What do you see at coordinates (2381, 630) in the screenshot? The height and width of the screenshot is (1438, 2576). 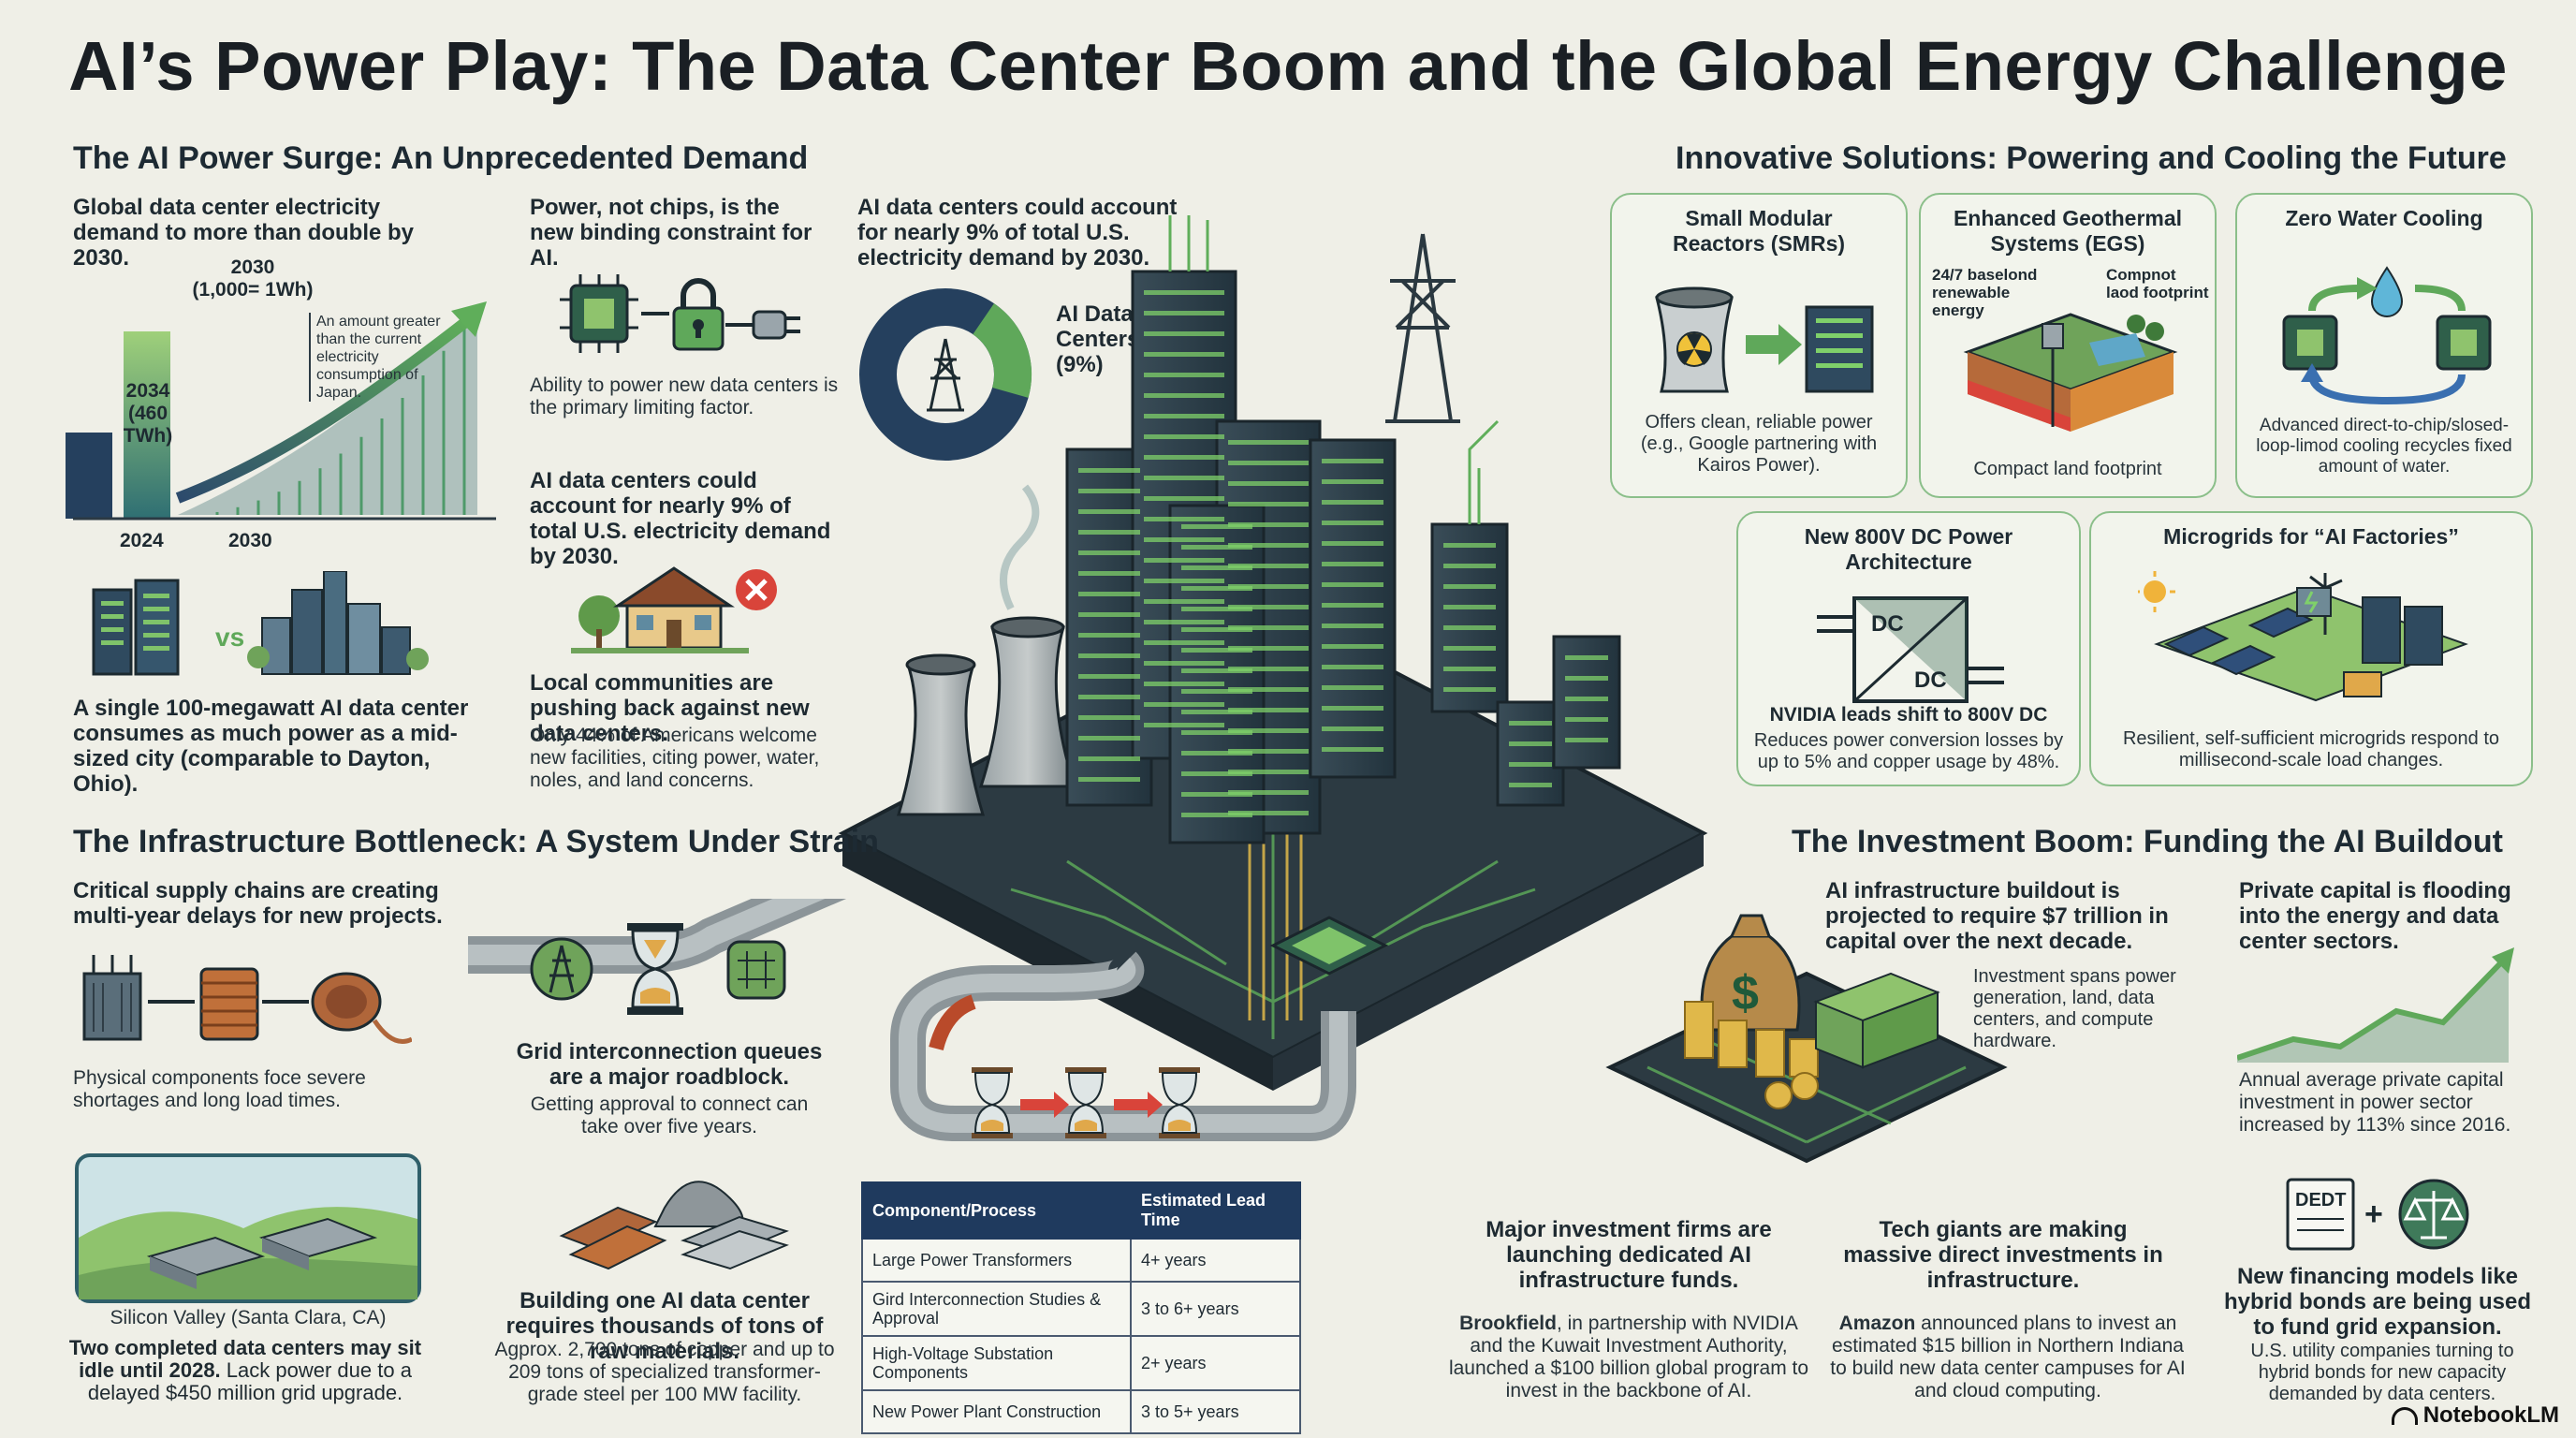 I see `server-rack-icon` at bounding box center [2381, 630].